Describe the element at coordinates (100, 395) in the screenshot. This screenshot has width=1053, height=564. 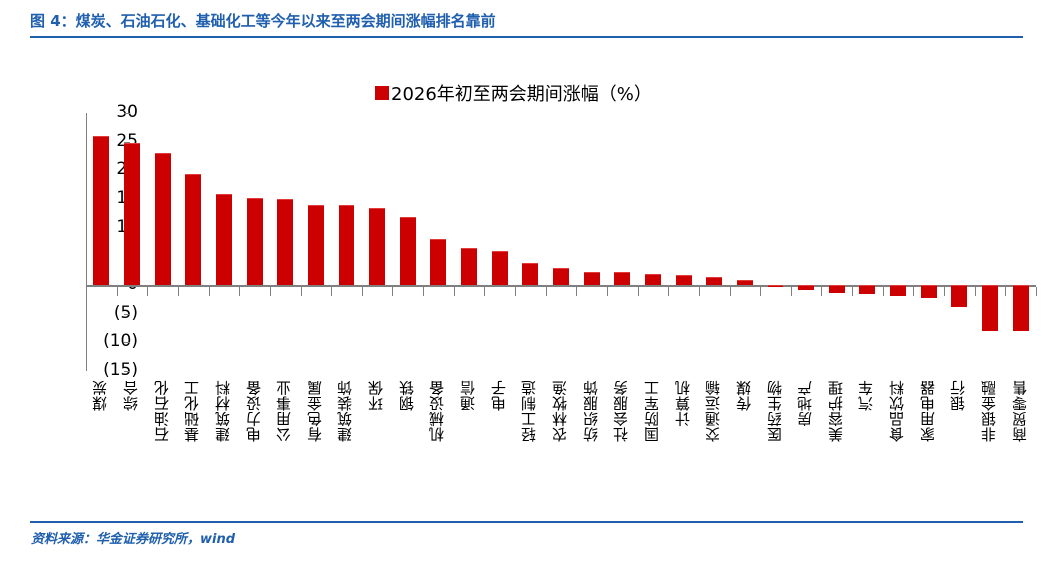
I see `x-axis-category-label: 煤炭` at that location.